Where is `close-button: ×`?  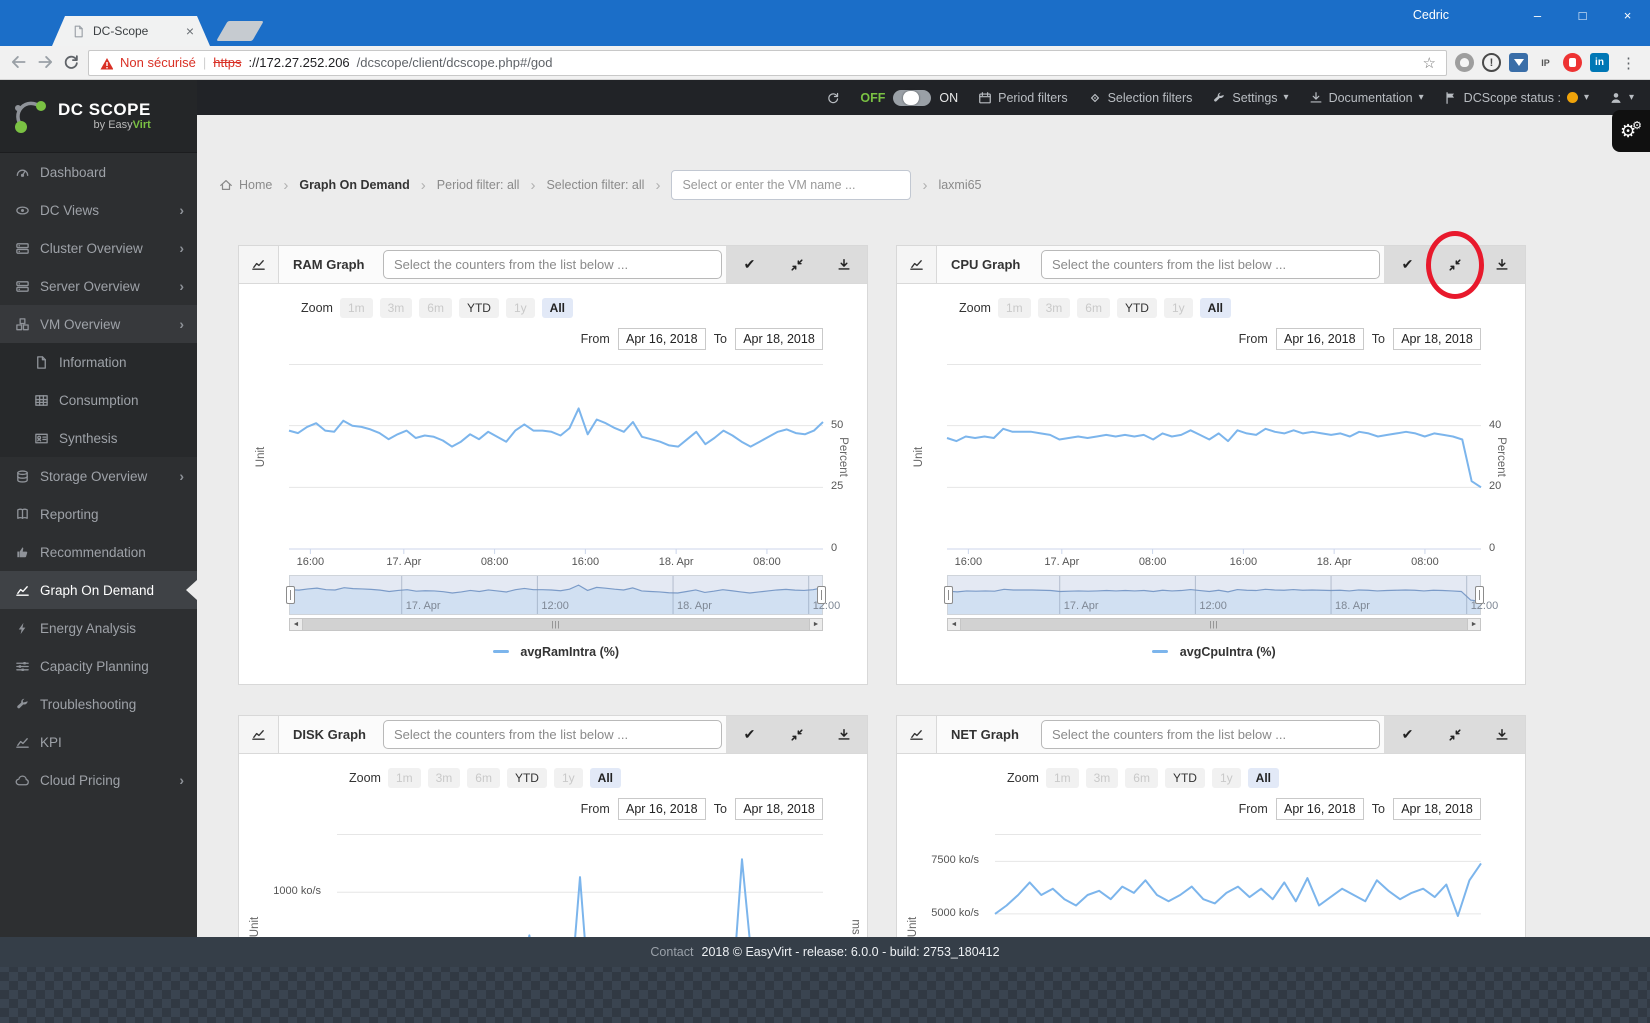 close-button: × is located at coordinates (1627, 15).